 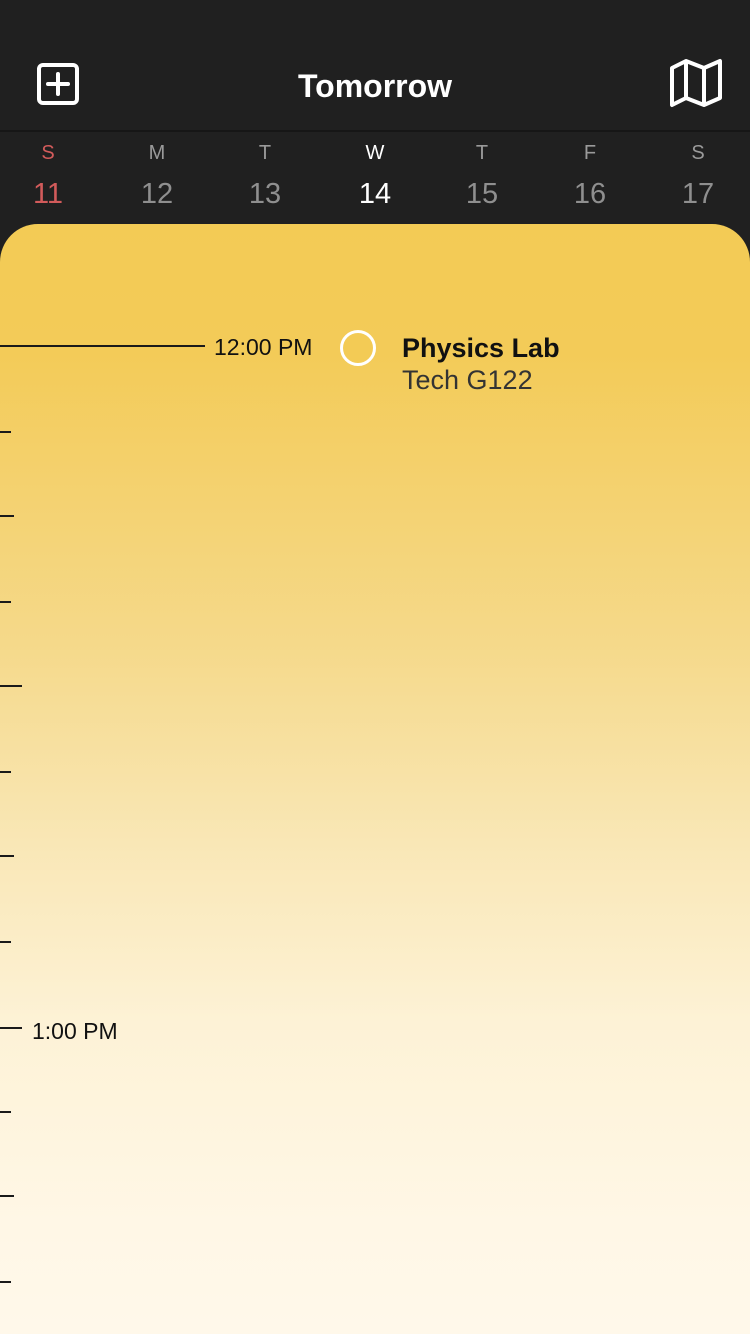 I want to click on week-strip: S 11 M 12 T 13 W 14 T 15 F 16 S 17, so click(x=375, y=179).